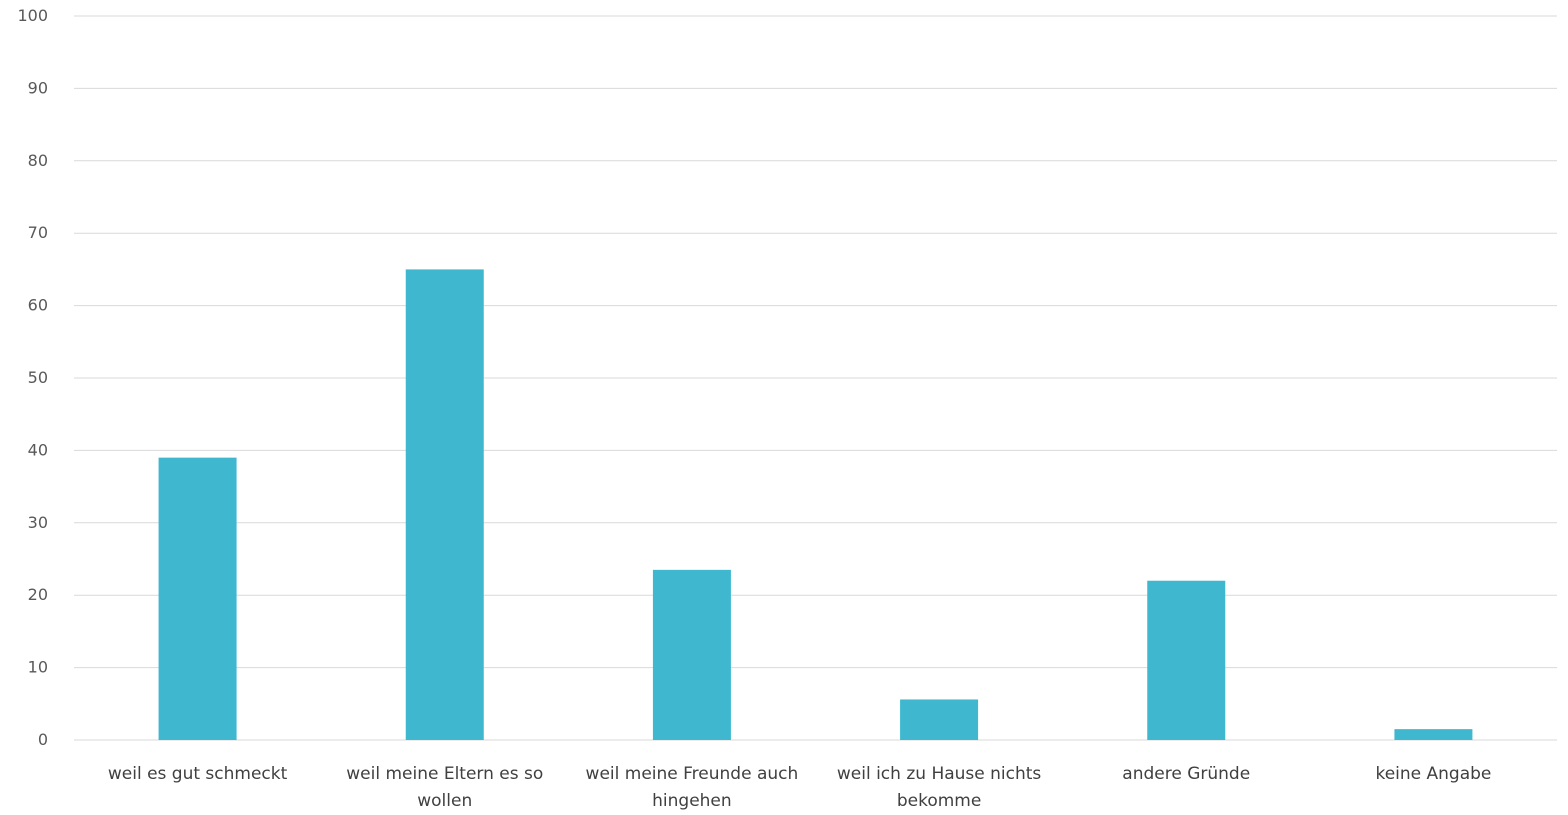  Describe the element at coordinates (32, 15) in the screenshot. I see `y-tick-label: 100` at that location.